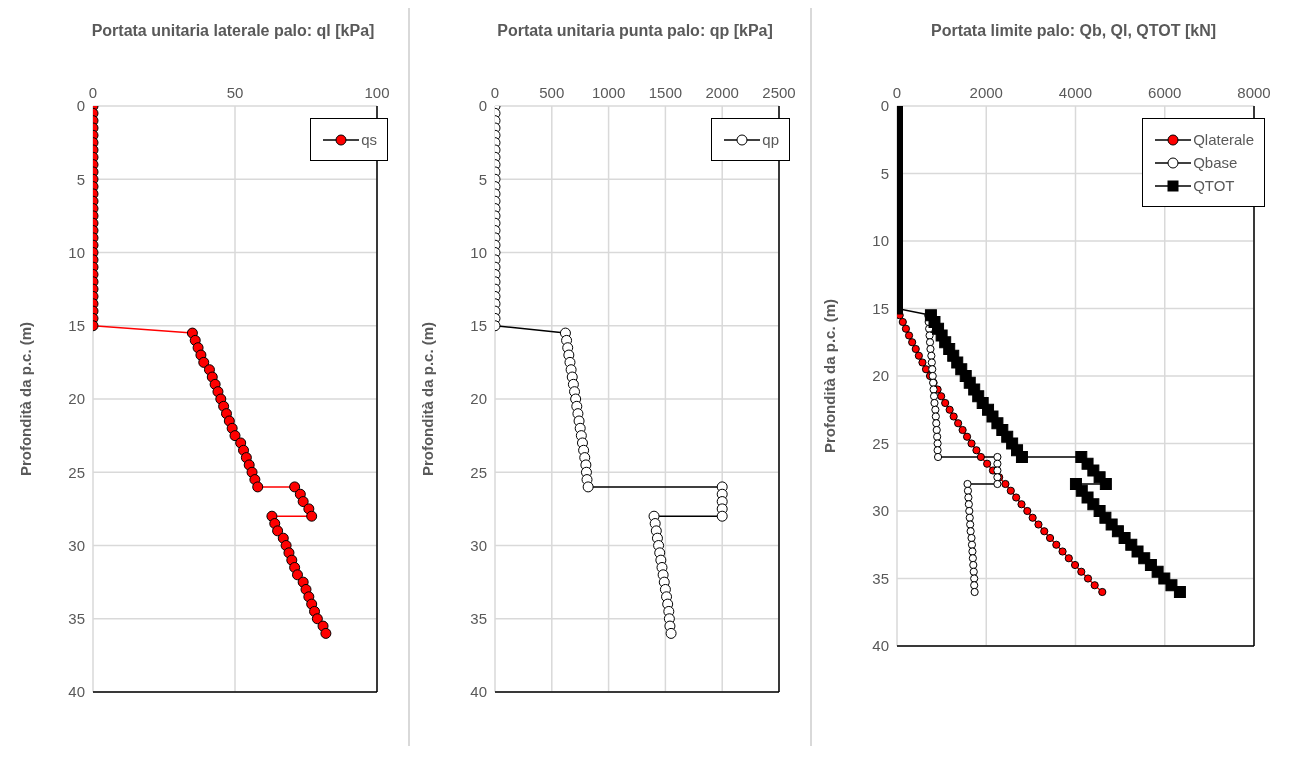 The image size is (1289, 757). What do you see at coordinates (552, 92) in the screenshot?
I see `x-tick-label: 500` at bounding box center [552, 92].